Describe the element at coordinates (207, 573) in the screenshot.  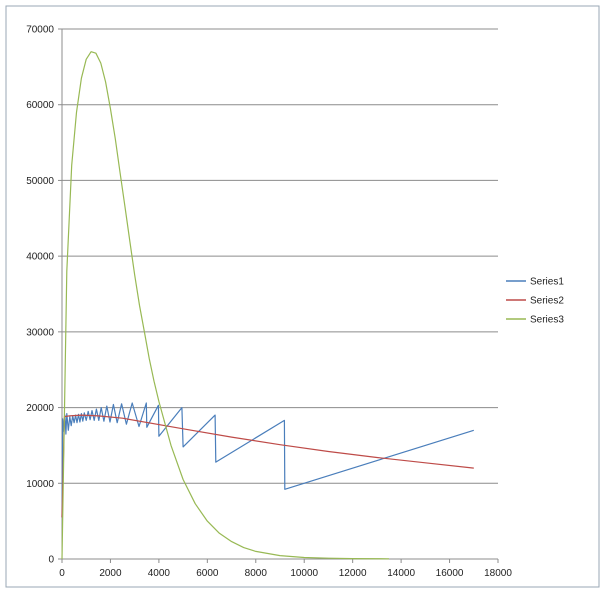
I see `x-tick-label: 6000` at that location.